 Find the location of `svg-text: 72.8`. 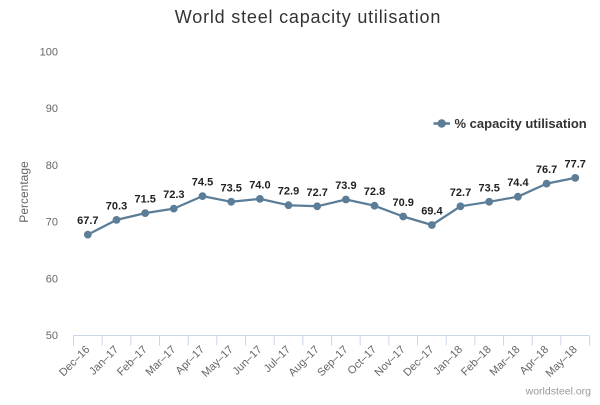

svg-text: 72.8 is located at coordinates (374, 192).